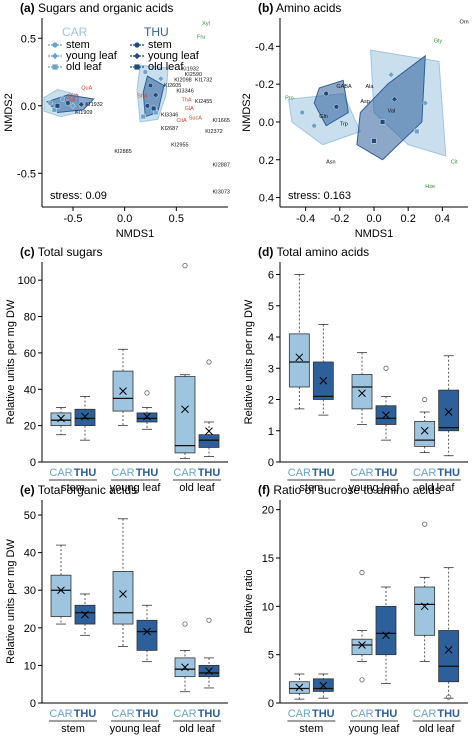 The width and height of the screenshot is (474, 736). Describe the element at coordinates (454, 163) in the screenshot. I see `variable-label: Cit` at that location.